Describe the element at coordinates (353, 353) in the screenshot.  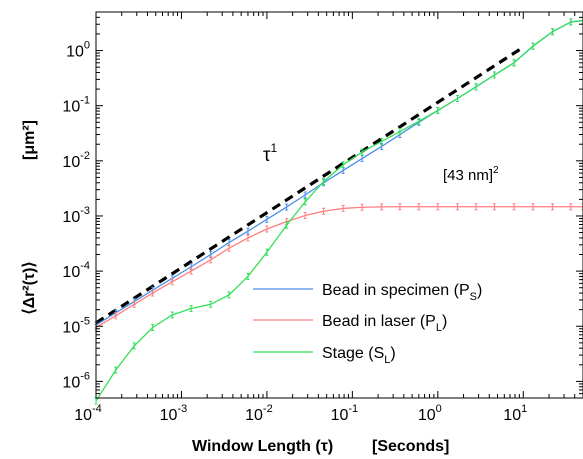
I see `legend-label-stage-text: Stage (S` at that location.